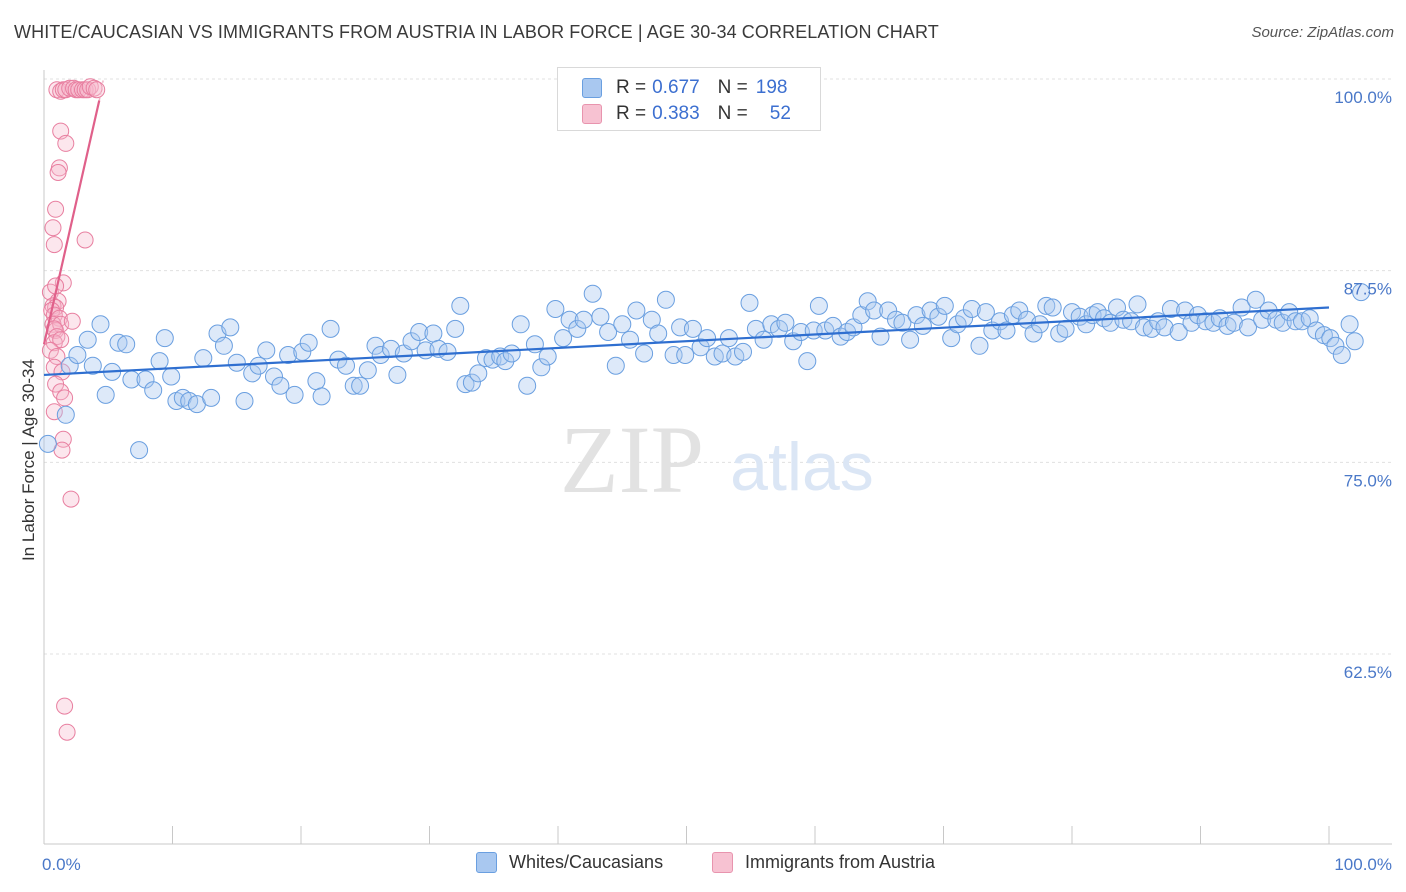 The image size is (1406, 892). I want to click on legend-row-whites: R = 0.677 N = 198, so click(684, 88).